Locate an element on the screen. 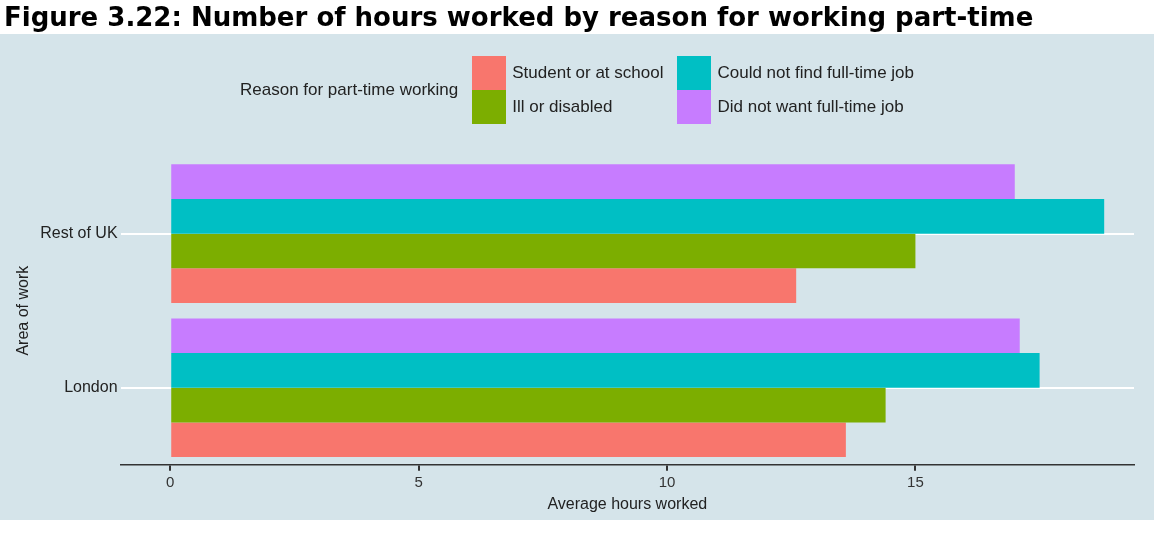  legend-title: Reason for part-time working is located at coordinates (349, 90).